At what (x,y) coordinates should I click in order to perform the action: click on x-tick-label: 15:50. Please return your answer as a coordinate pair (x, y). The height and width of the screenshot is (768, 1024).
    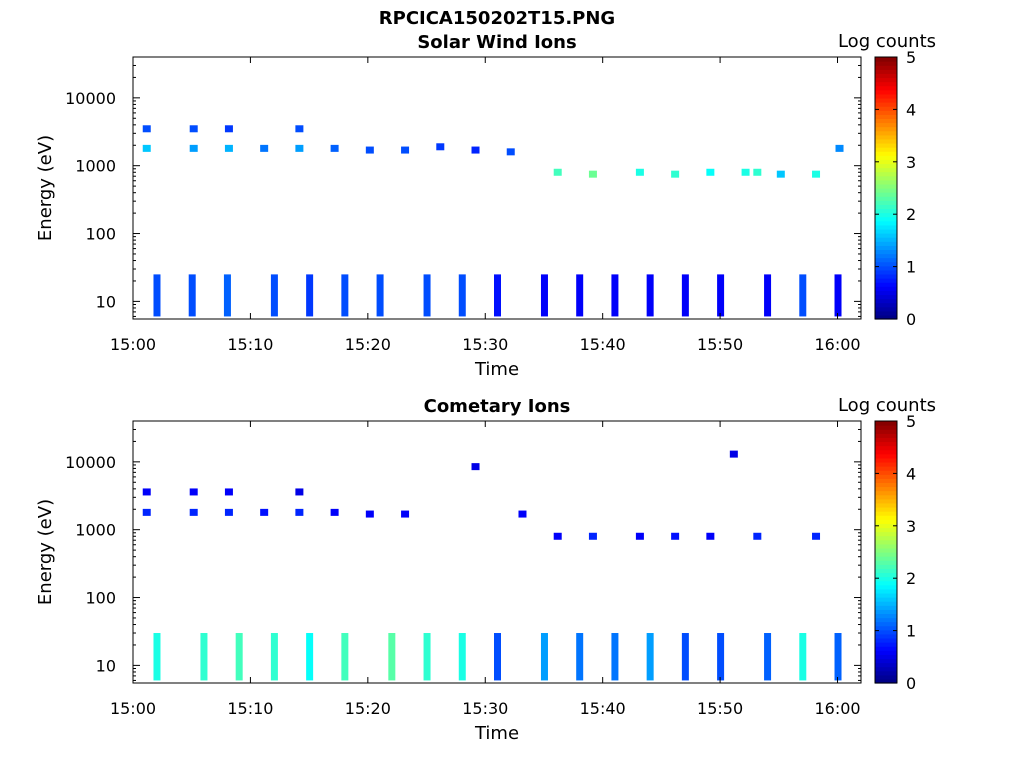
    Looking at the image, I should click on (720, 344).